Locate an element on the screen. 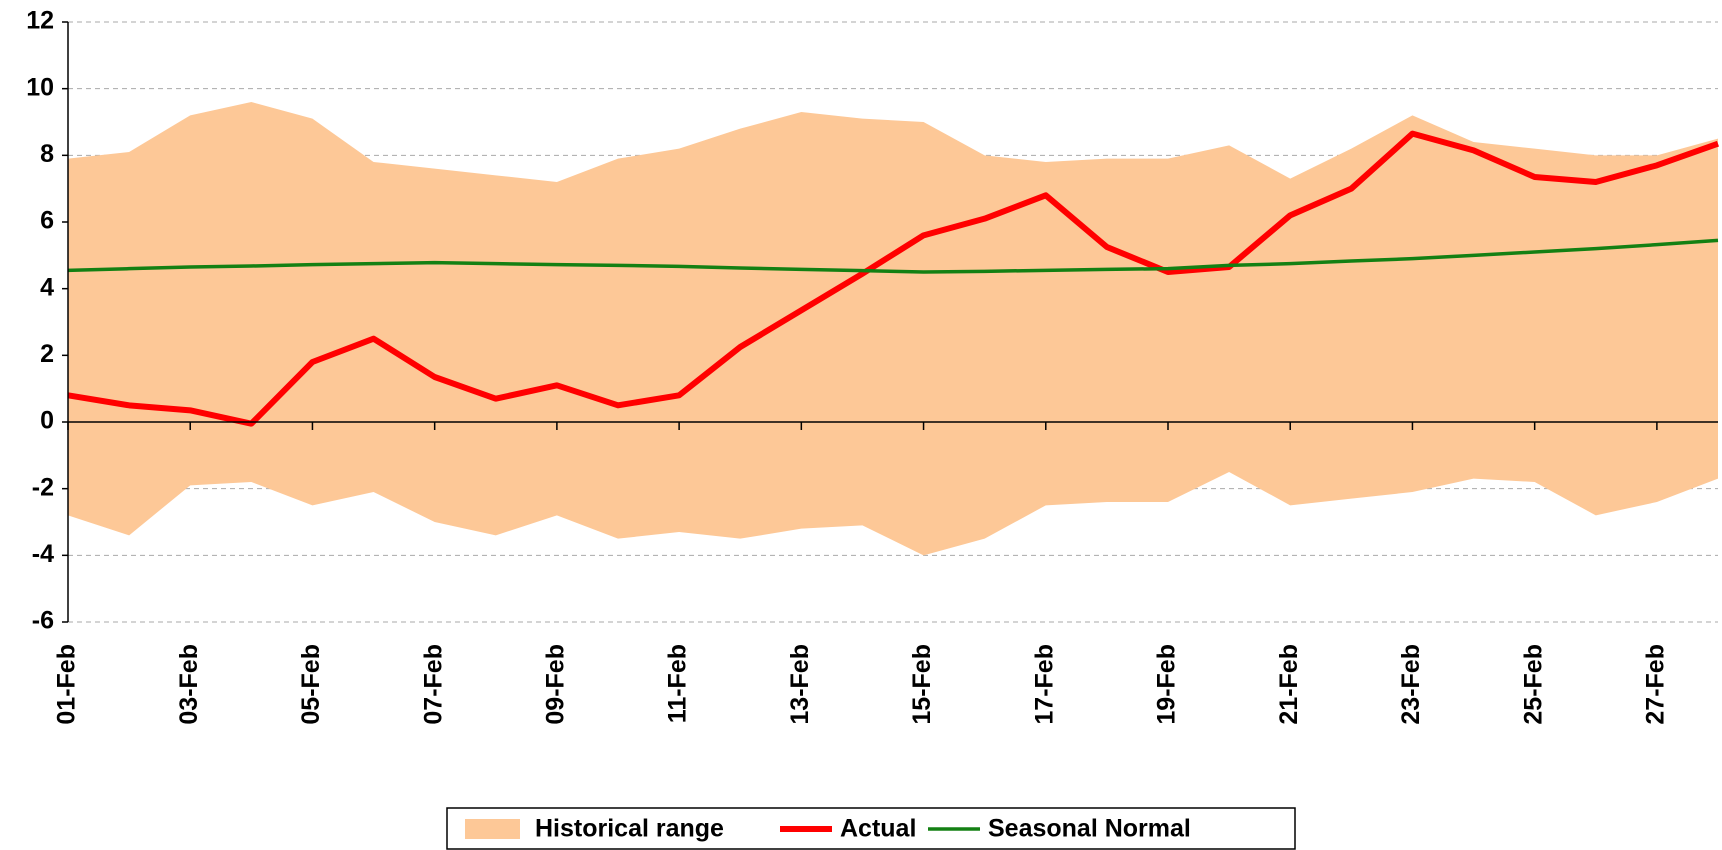  legend-label: Historical range is located at coordinates (629, 829).